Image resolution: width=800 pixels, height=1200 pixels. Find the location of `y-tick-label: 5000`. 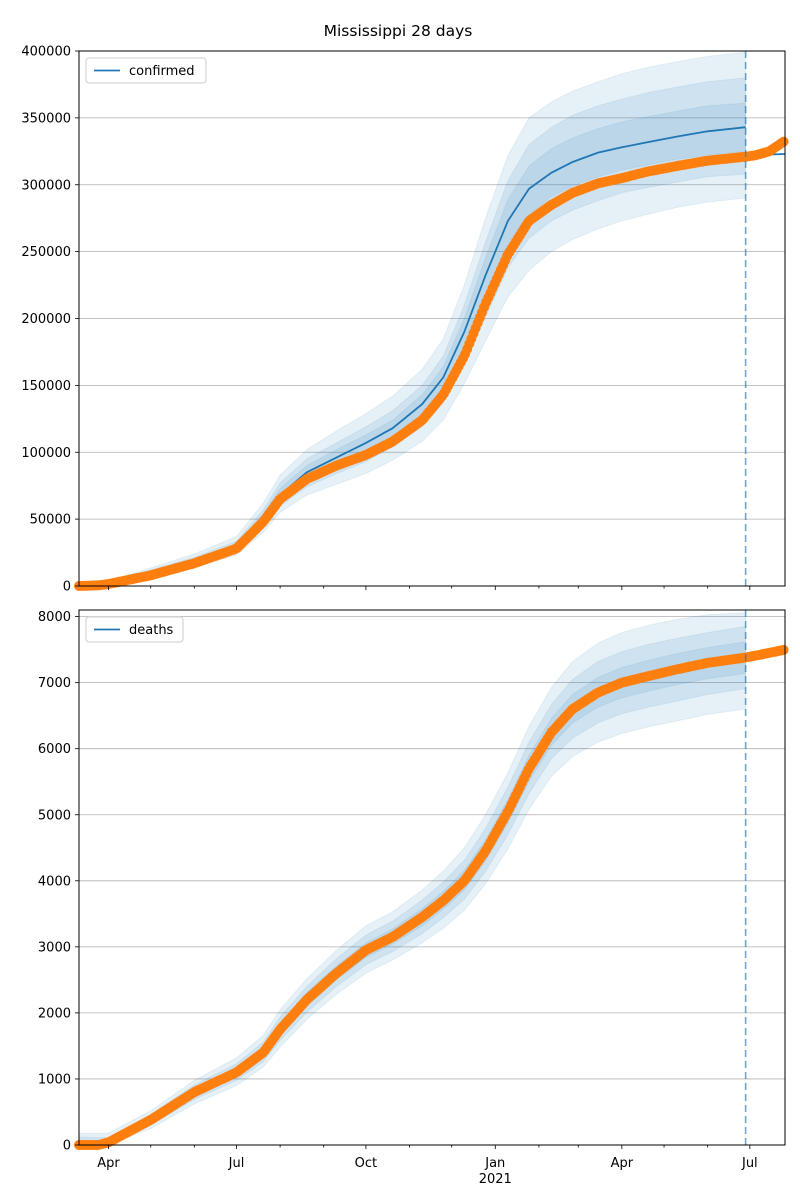

y-tick-label: 5000 is located at coordinates (54, 815).